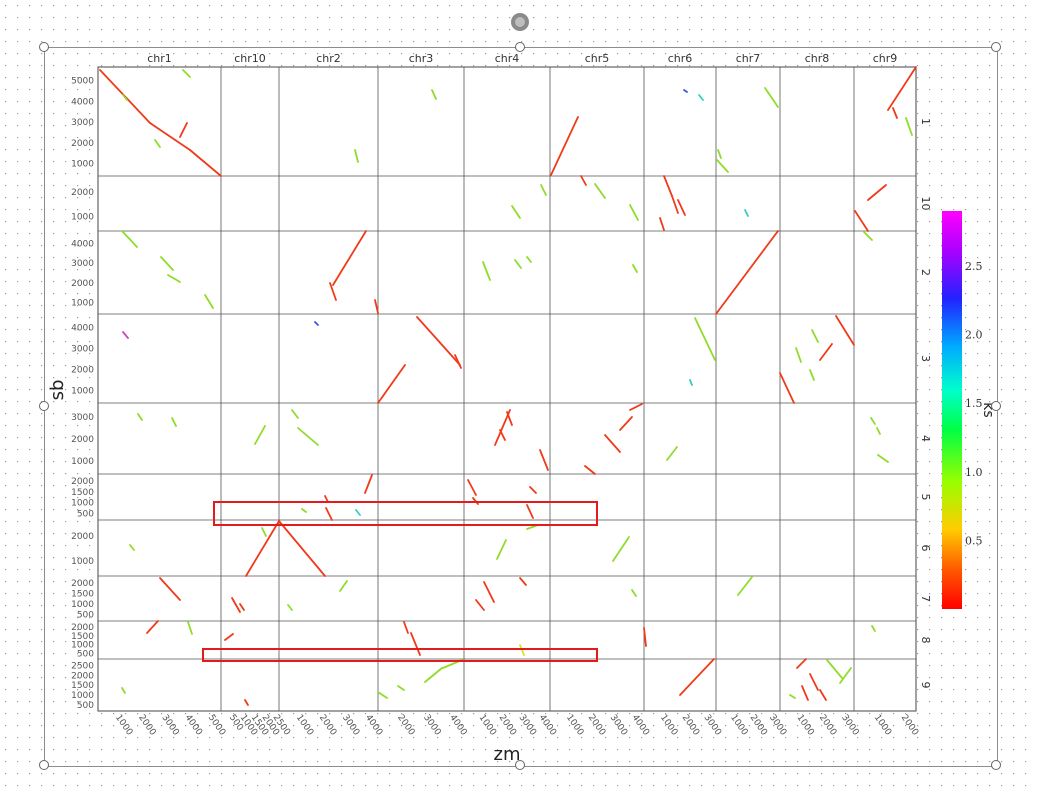 The image size is (1037, 793). Describe the element at coordinates (400, 655) in the screenshot. I see `highlight-box-lower` at that location.